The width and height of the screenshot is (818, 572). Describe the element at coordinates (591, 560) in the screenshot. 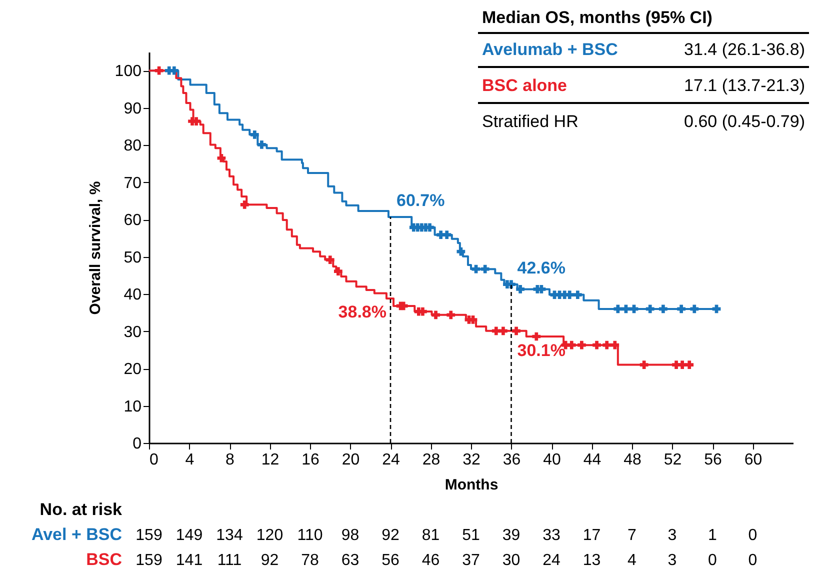

I see `text: 13` at that location.